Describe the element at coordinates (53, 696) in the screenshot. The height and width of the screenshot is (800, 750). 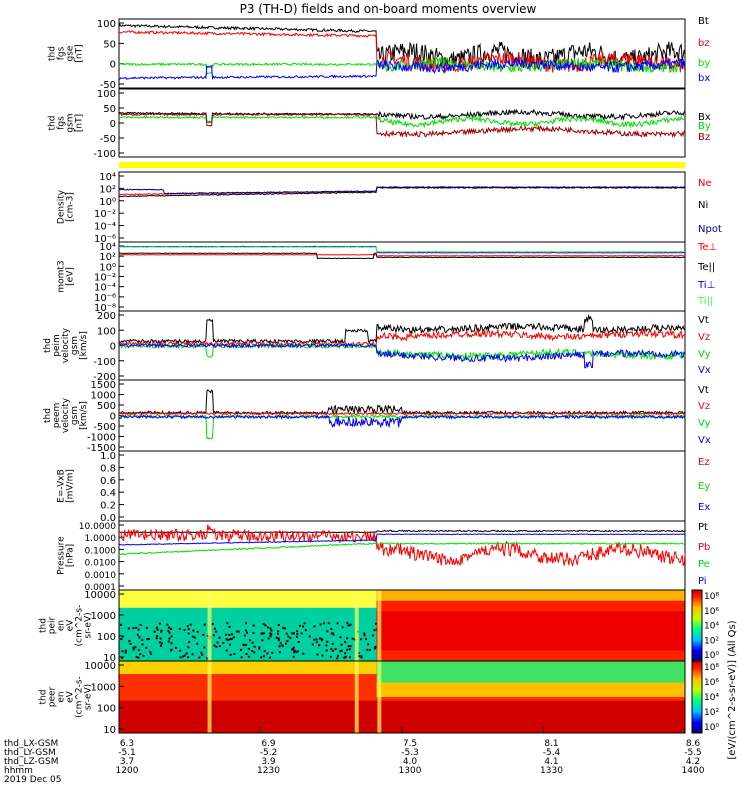
I see `y-axis-label: peer` at that location.